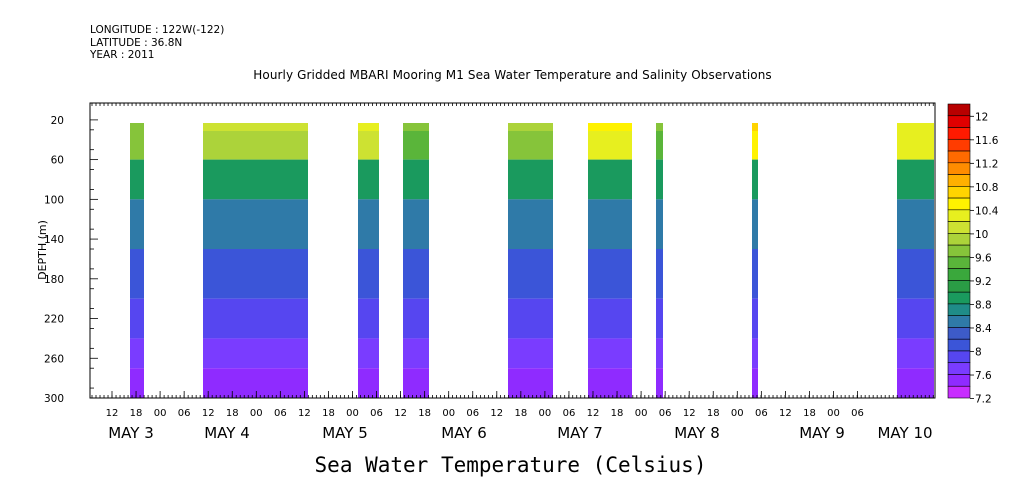 The image size is (1009, 504). What do you see at coordinates (987, 211) in the screenshot?
I see `colorbar-label: 10.4` at bounding box center [987, 211].